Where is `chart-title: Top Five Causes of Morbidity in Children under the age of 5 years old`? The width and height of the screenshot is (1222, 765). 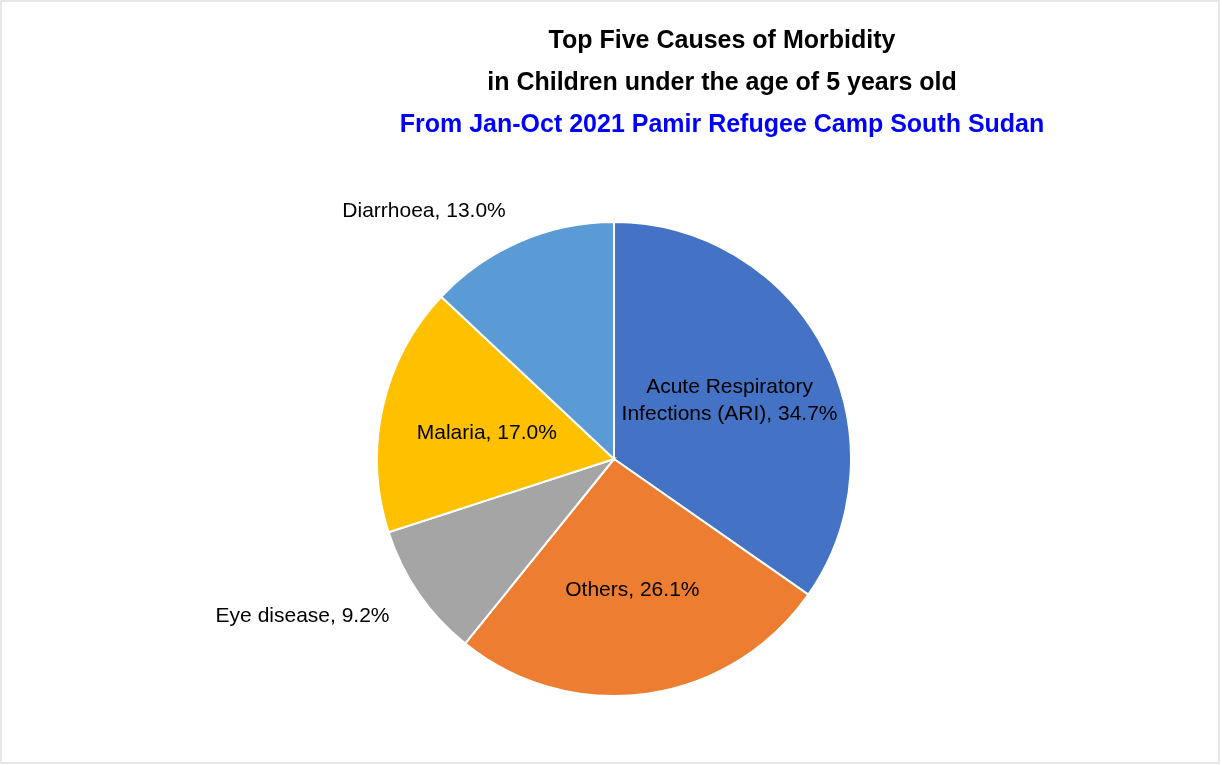
chart-title: Top Five Causes of Morbidity in Children under the age of 5 years old is located at coordinates (722, 60).